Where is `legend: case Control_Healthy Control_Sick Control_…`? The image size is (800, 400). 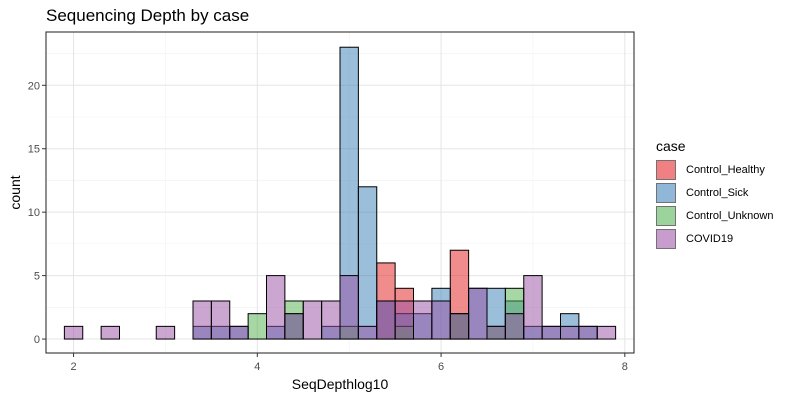
legend: case Control_Healthy Control_Sick Control_… is located at coordinates (714, 194).